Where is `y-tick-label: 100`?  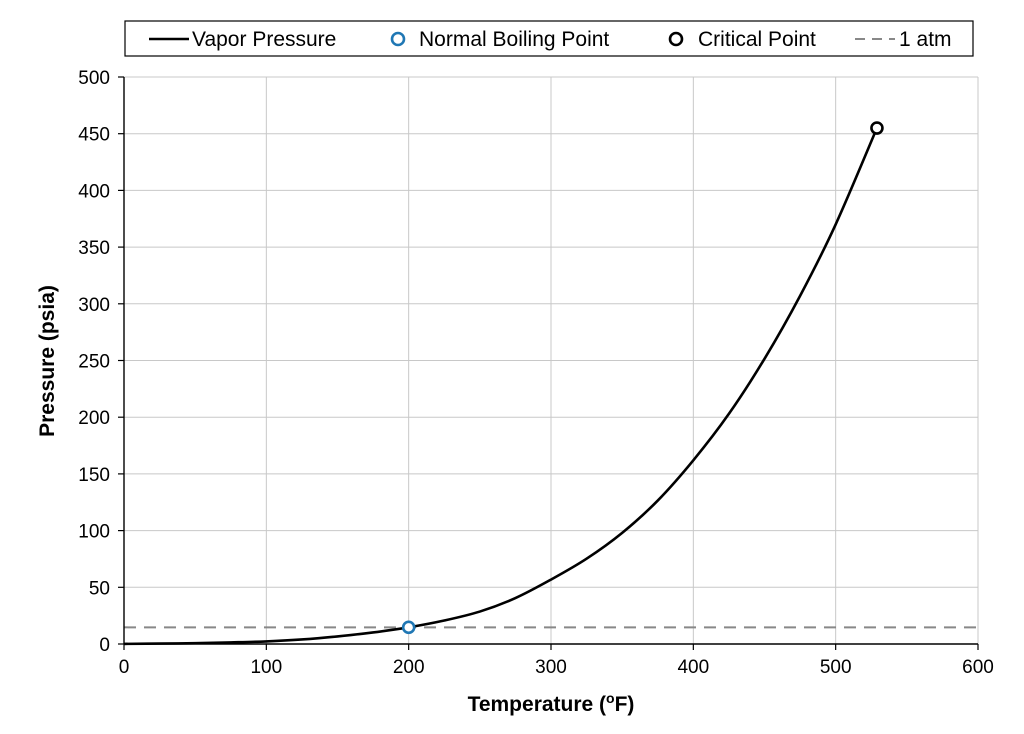 y-tick-label: 100 is located at coordinates (94, 532).